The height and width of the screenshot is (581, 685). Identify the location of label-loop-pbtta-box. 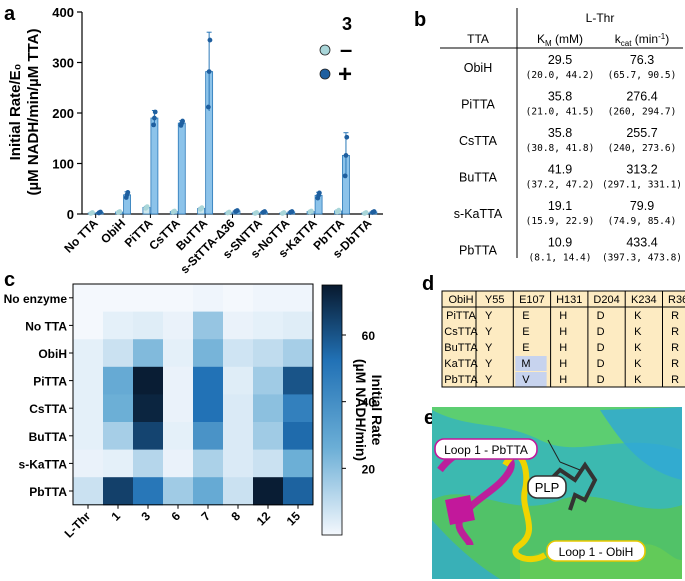
(486, 449).